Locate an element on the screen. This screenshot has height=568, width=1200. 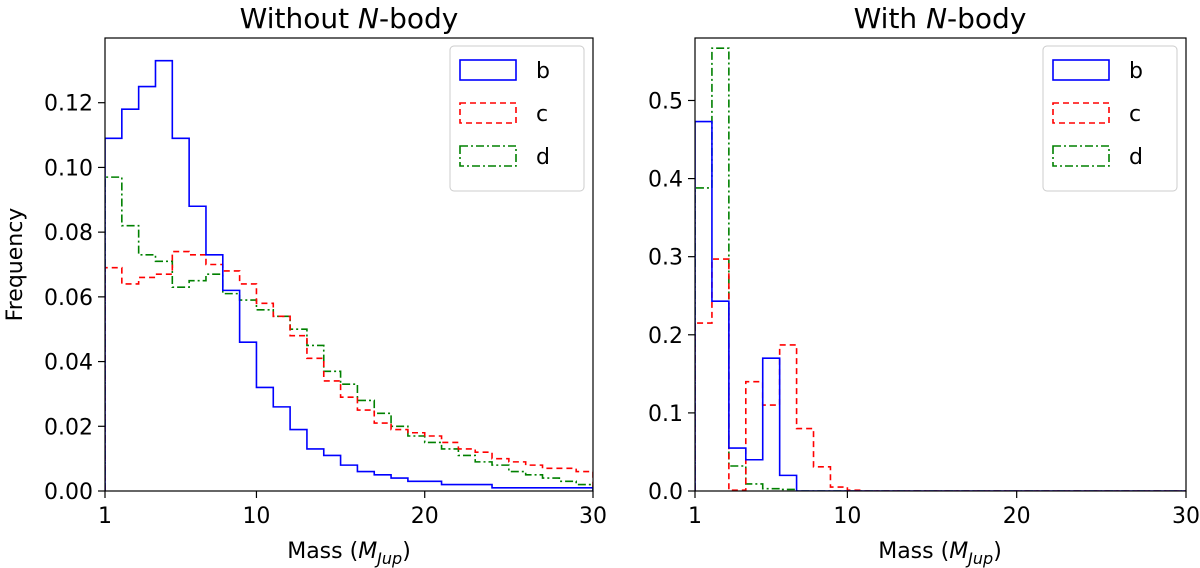
y-tick-label: 0.02 is located at coordinates (68, 427).